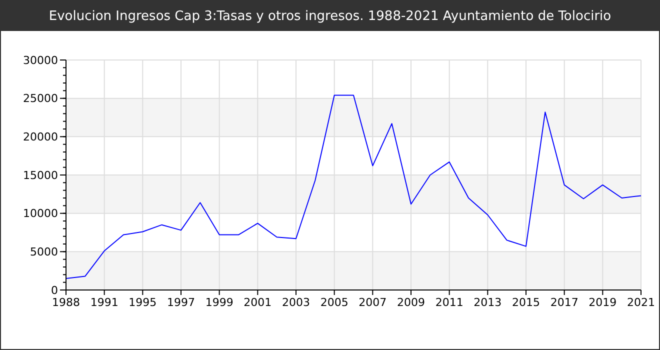  Describe the element at coordinates (40, 175) in the screenshot. I see `y-tick-label: 15000` at that location.